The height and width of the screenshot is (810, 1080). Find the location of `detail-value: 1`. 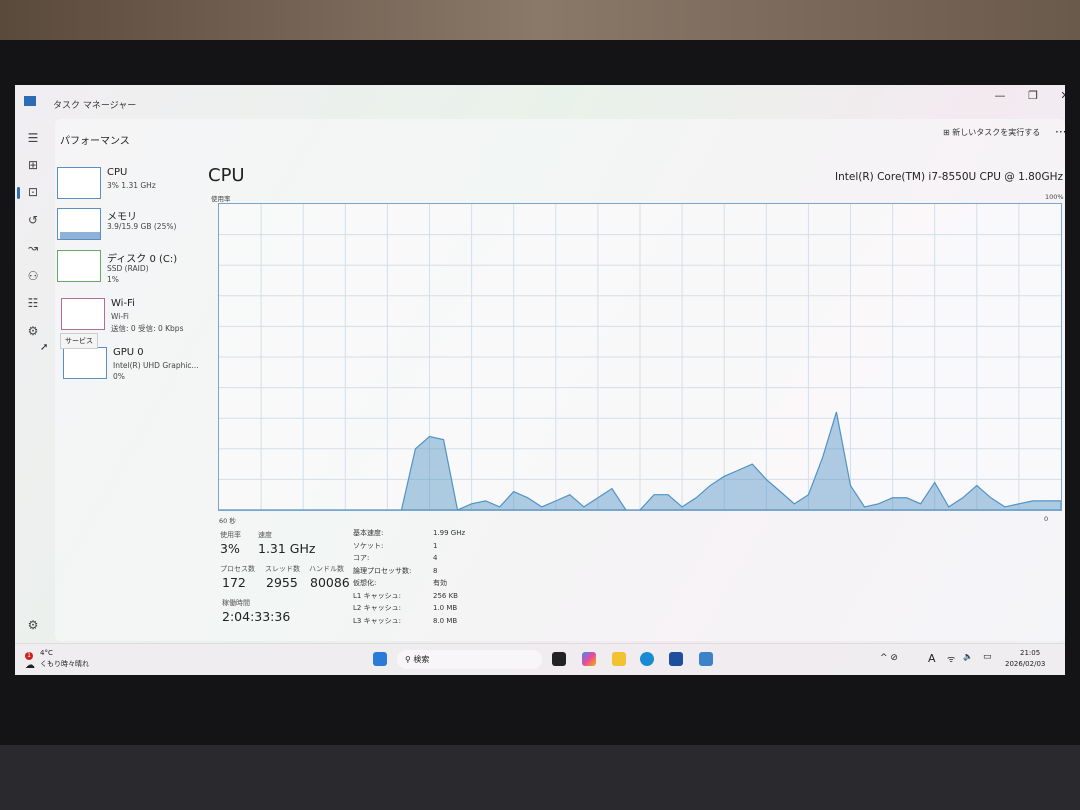

detail-value: 1 is located at coordinates (435, 545).